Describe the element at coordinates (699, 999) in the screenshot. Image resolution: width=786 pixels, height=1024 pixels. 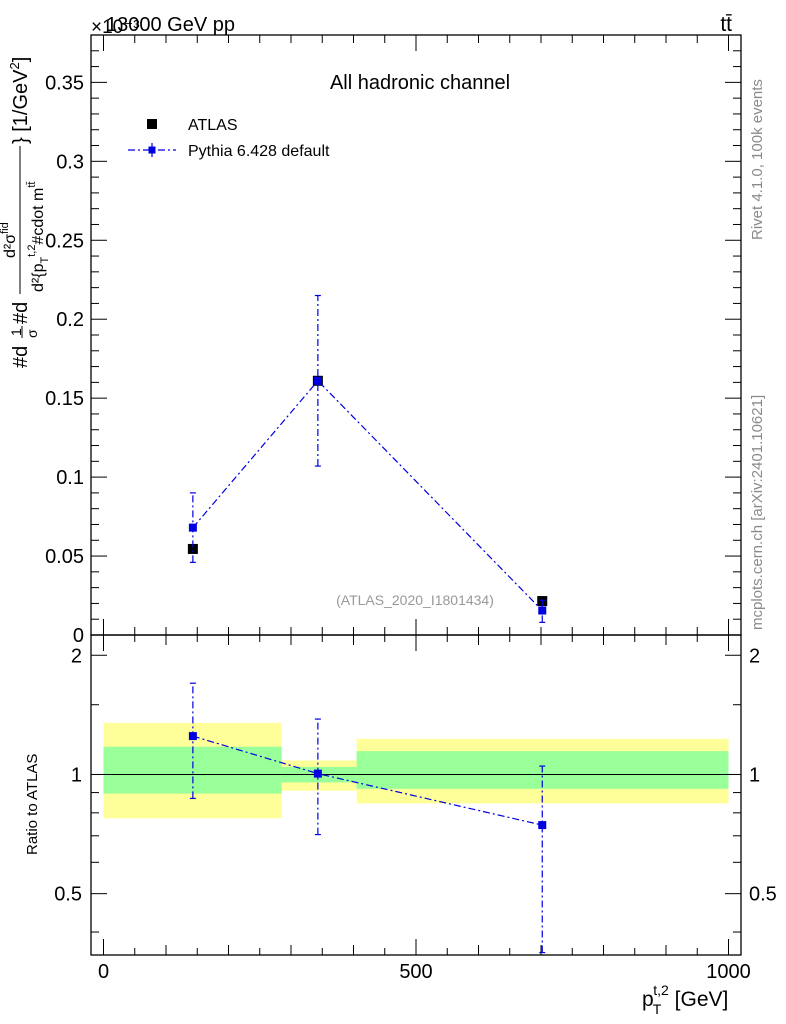
I see `xlabel-rest: [GeV]` at that location.